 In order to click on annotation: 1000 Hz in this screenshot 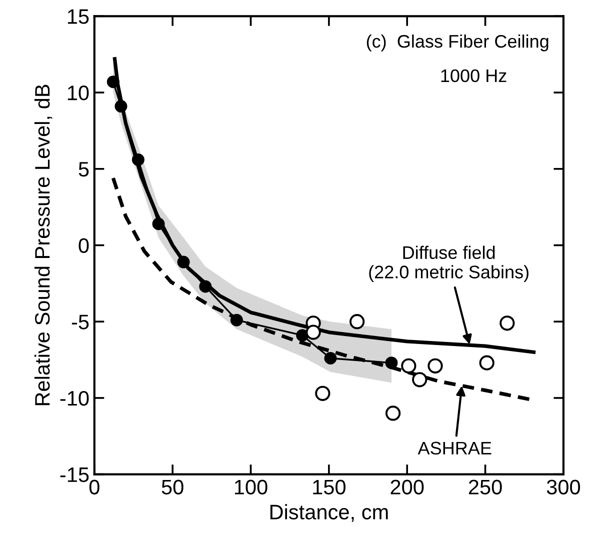, I will do `click(473, 75)`.